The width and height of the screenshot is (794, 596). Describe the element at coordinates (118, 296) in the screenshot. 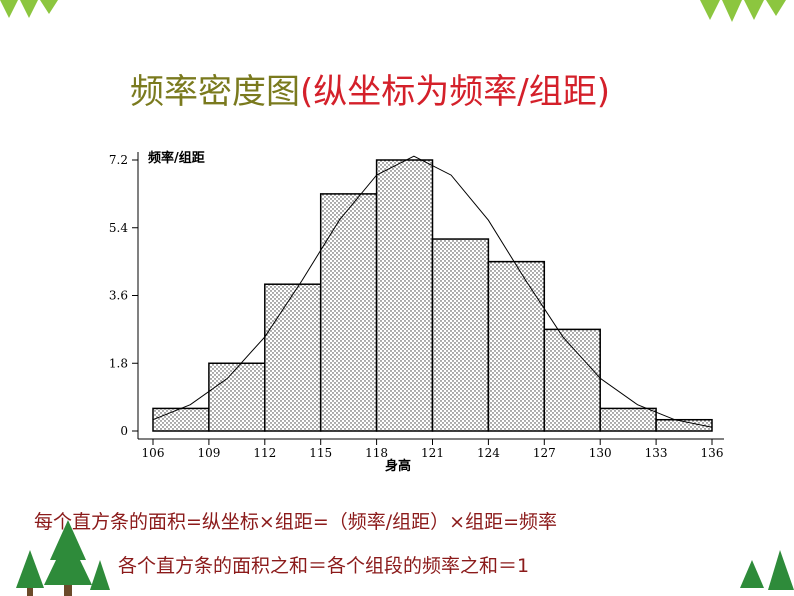

I see `y-tick-label: 3.6` at that location.